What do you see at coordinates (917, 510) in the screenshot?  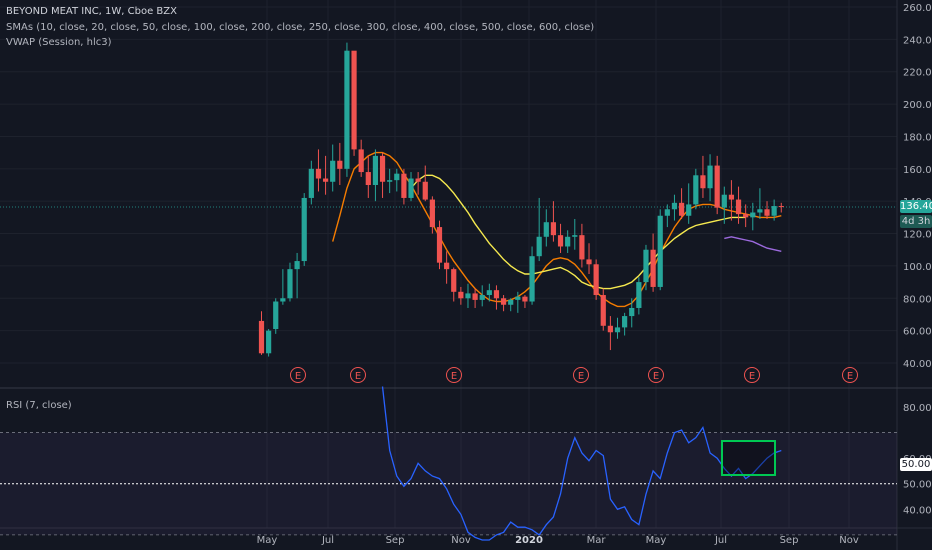 I see `rsi-tick-label: 40.00` at bounding box center [917, 510].